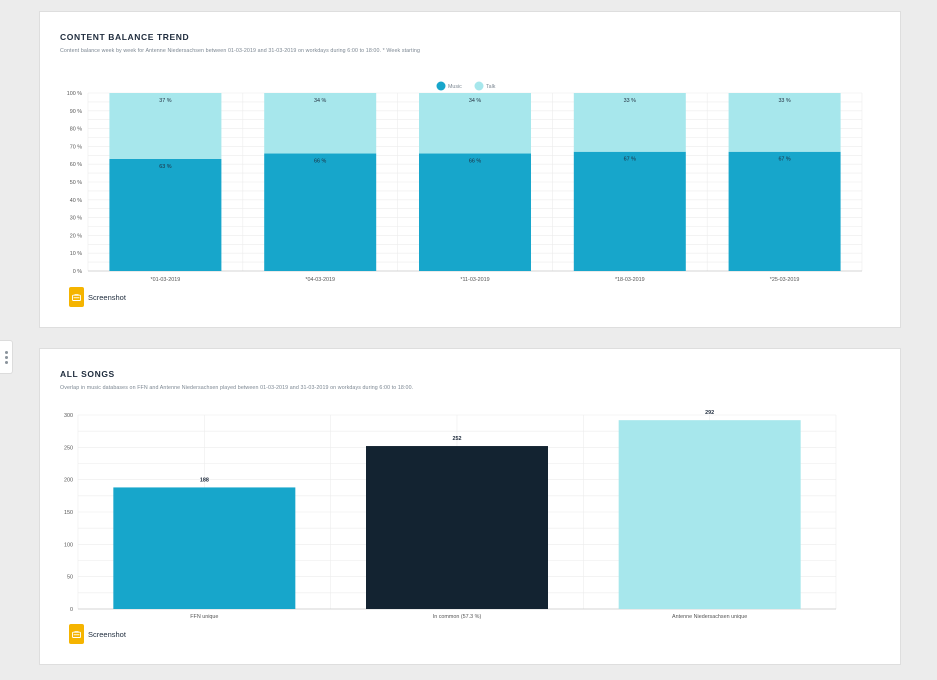 This screenshot has height=680, width=937. What do you see at coordinates (76, 219) in the screenshot?
I see `y-tick-label: 30 %` at bounding box center [76, 219].